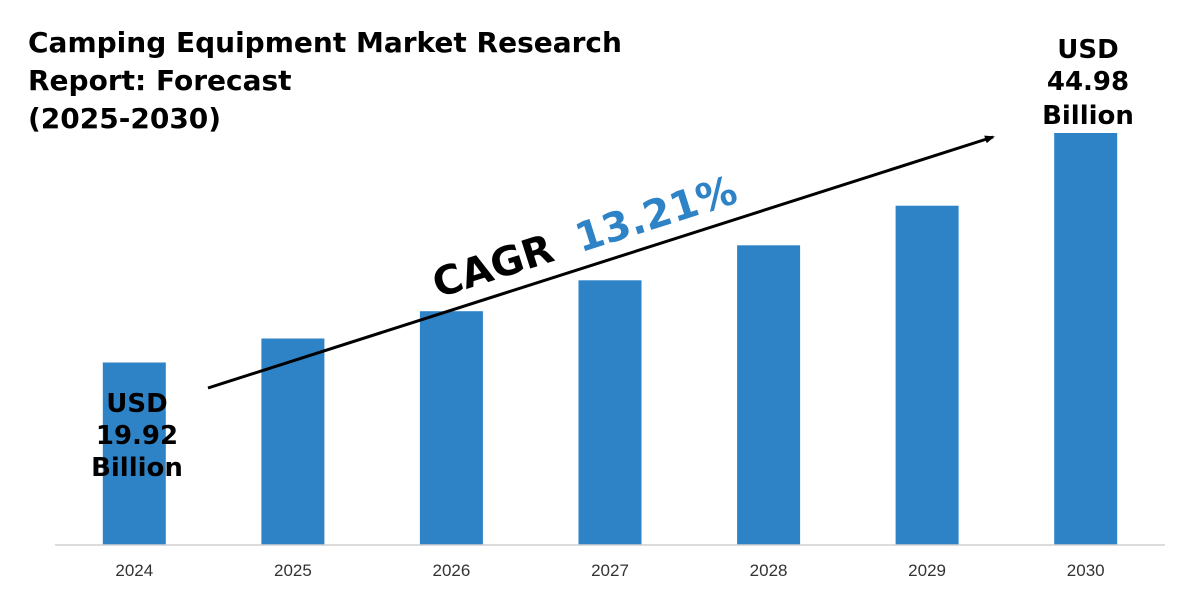  Describe the element at coordinates (656, 214) in the screenshot. I see `cagr-value: 13.21%` at that location.